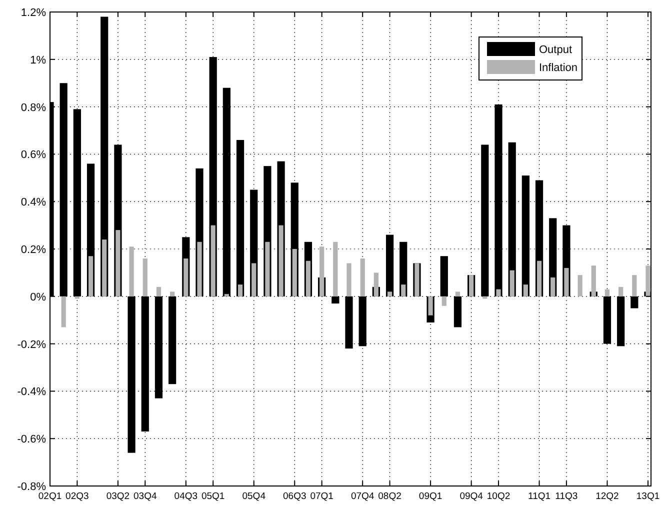 The width and height of the screenshot is (666, 505). I want to click on y-tick-label: 0.2%, so click(33, 250).